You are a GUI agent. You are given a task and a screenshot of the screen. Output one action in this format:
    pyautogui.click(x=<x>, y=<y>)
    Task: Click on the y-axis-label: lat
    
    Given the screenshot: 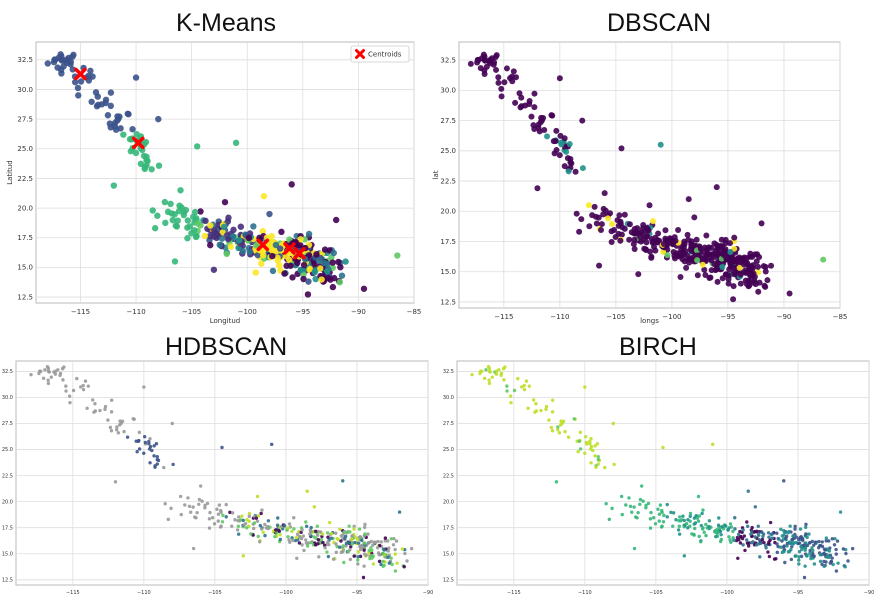 What is the action you would take?
    pyautogui.click(x=436, y=174)
    